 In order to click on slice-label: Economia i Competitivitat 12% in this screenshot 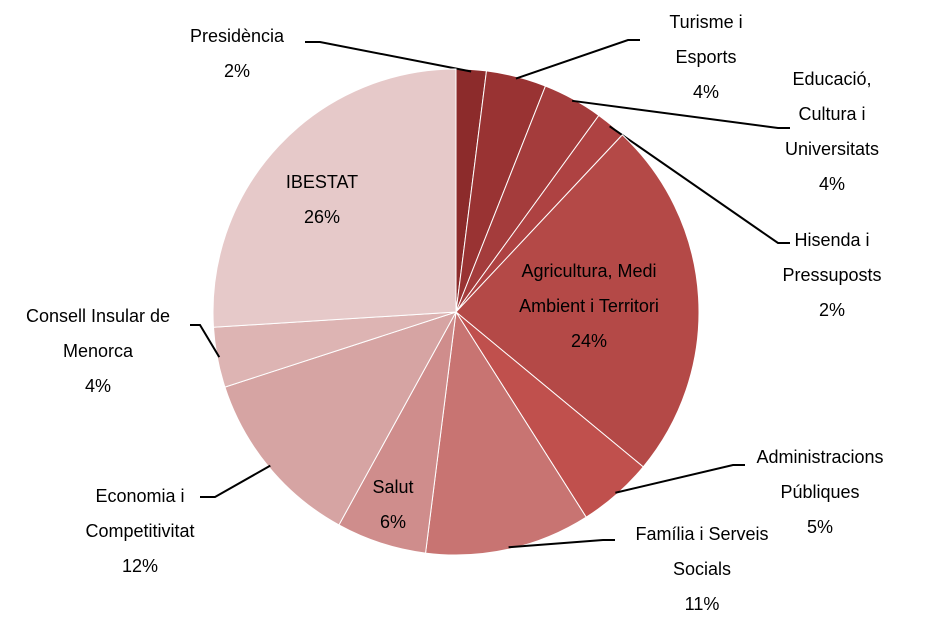, I will do `click(140, 531)`.